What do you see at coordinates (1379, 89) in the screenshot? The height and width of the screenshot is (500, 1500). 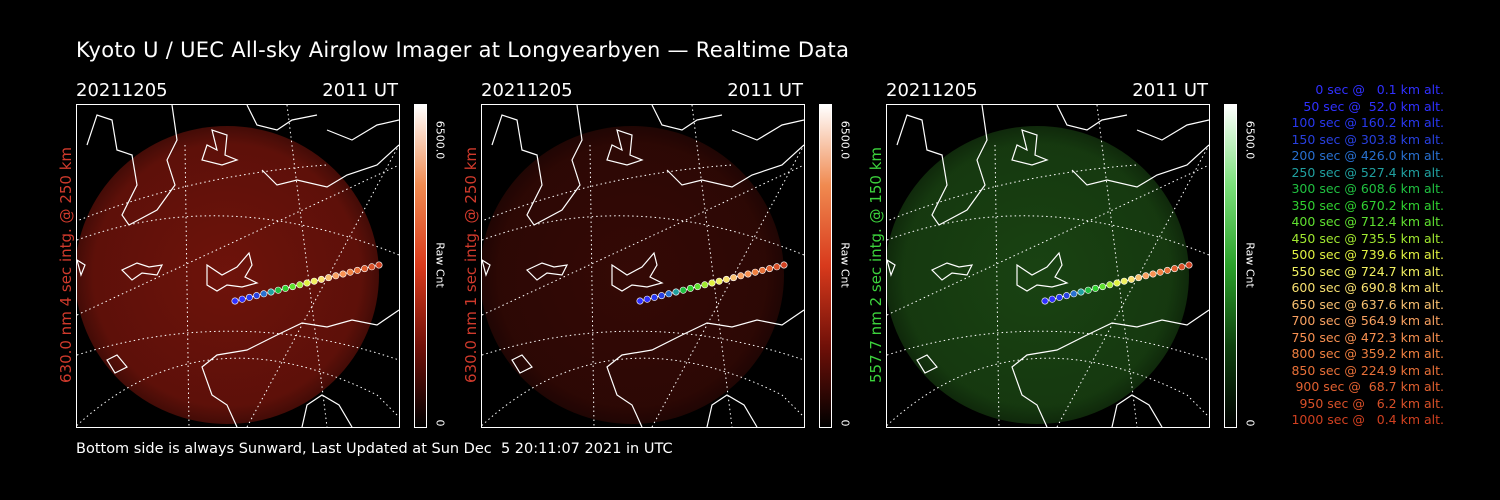 I see `legend-entry: 0 sec @ 0.1 km alt.` at bounding box center [1379, 89].